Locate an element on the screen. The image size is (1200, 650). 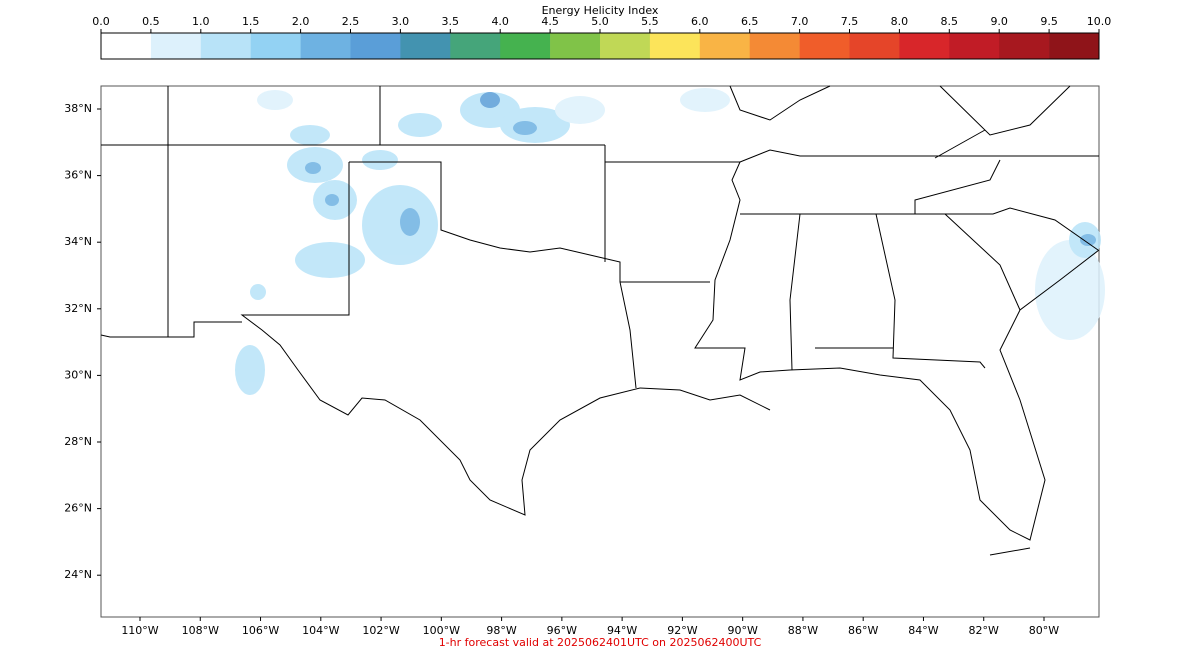
lat-label: 36°N is located at coordinates (78, 175).